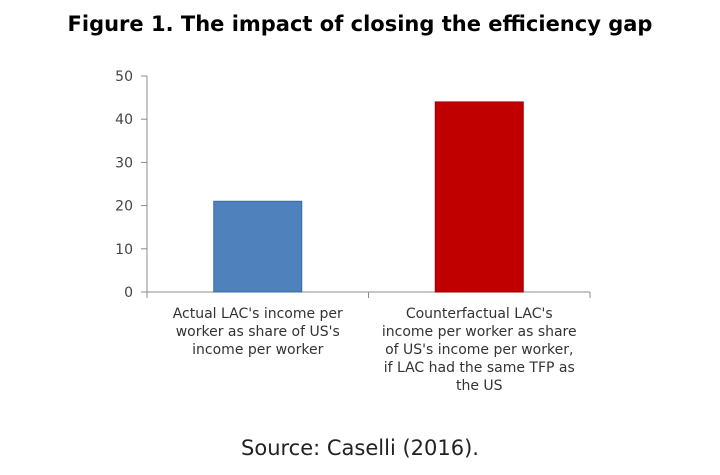 This screenshot has height=475, width=720. I want to click on category-label: Actual LAC's income per, so click(258, 314).